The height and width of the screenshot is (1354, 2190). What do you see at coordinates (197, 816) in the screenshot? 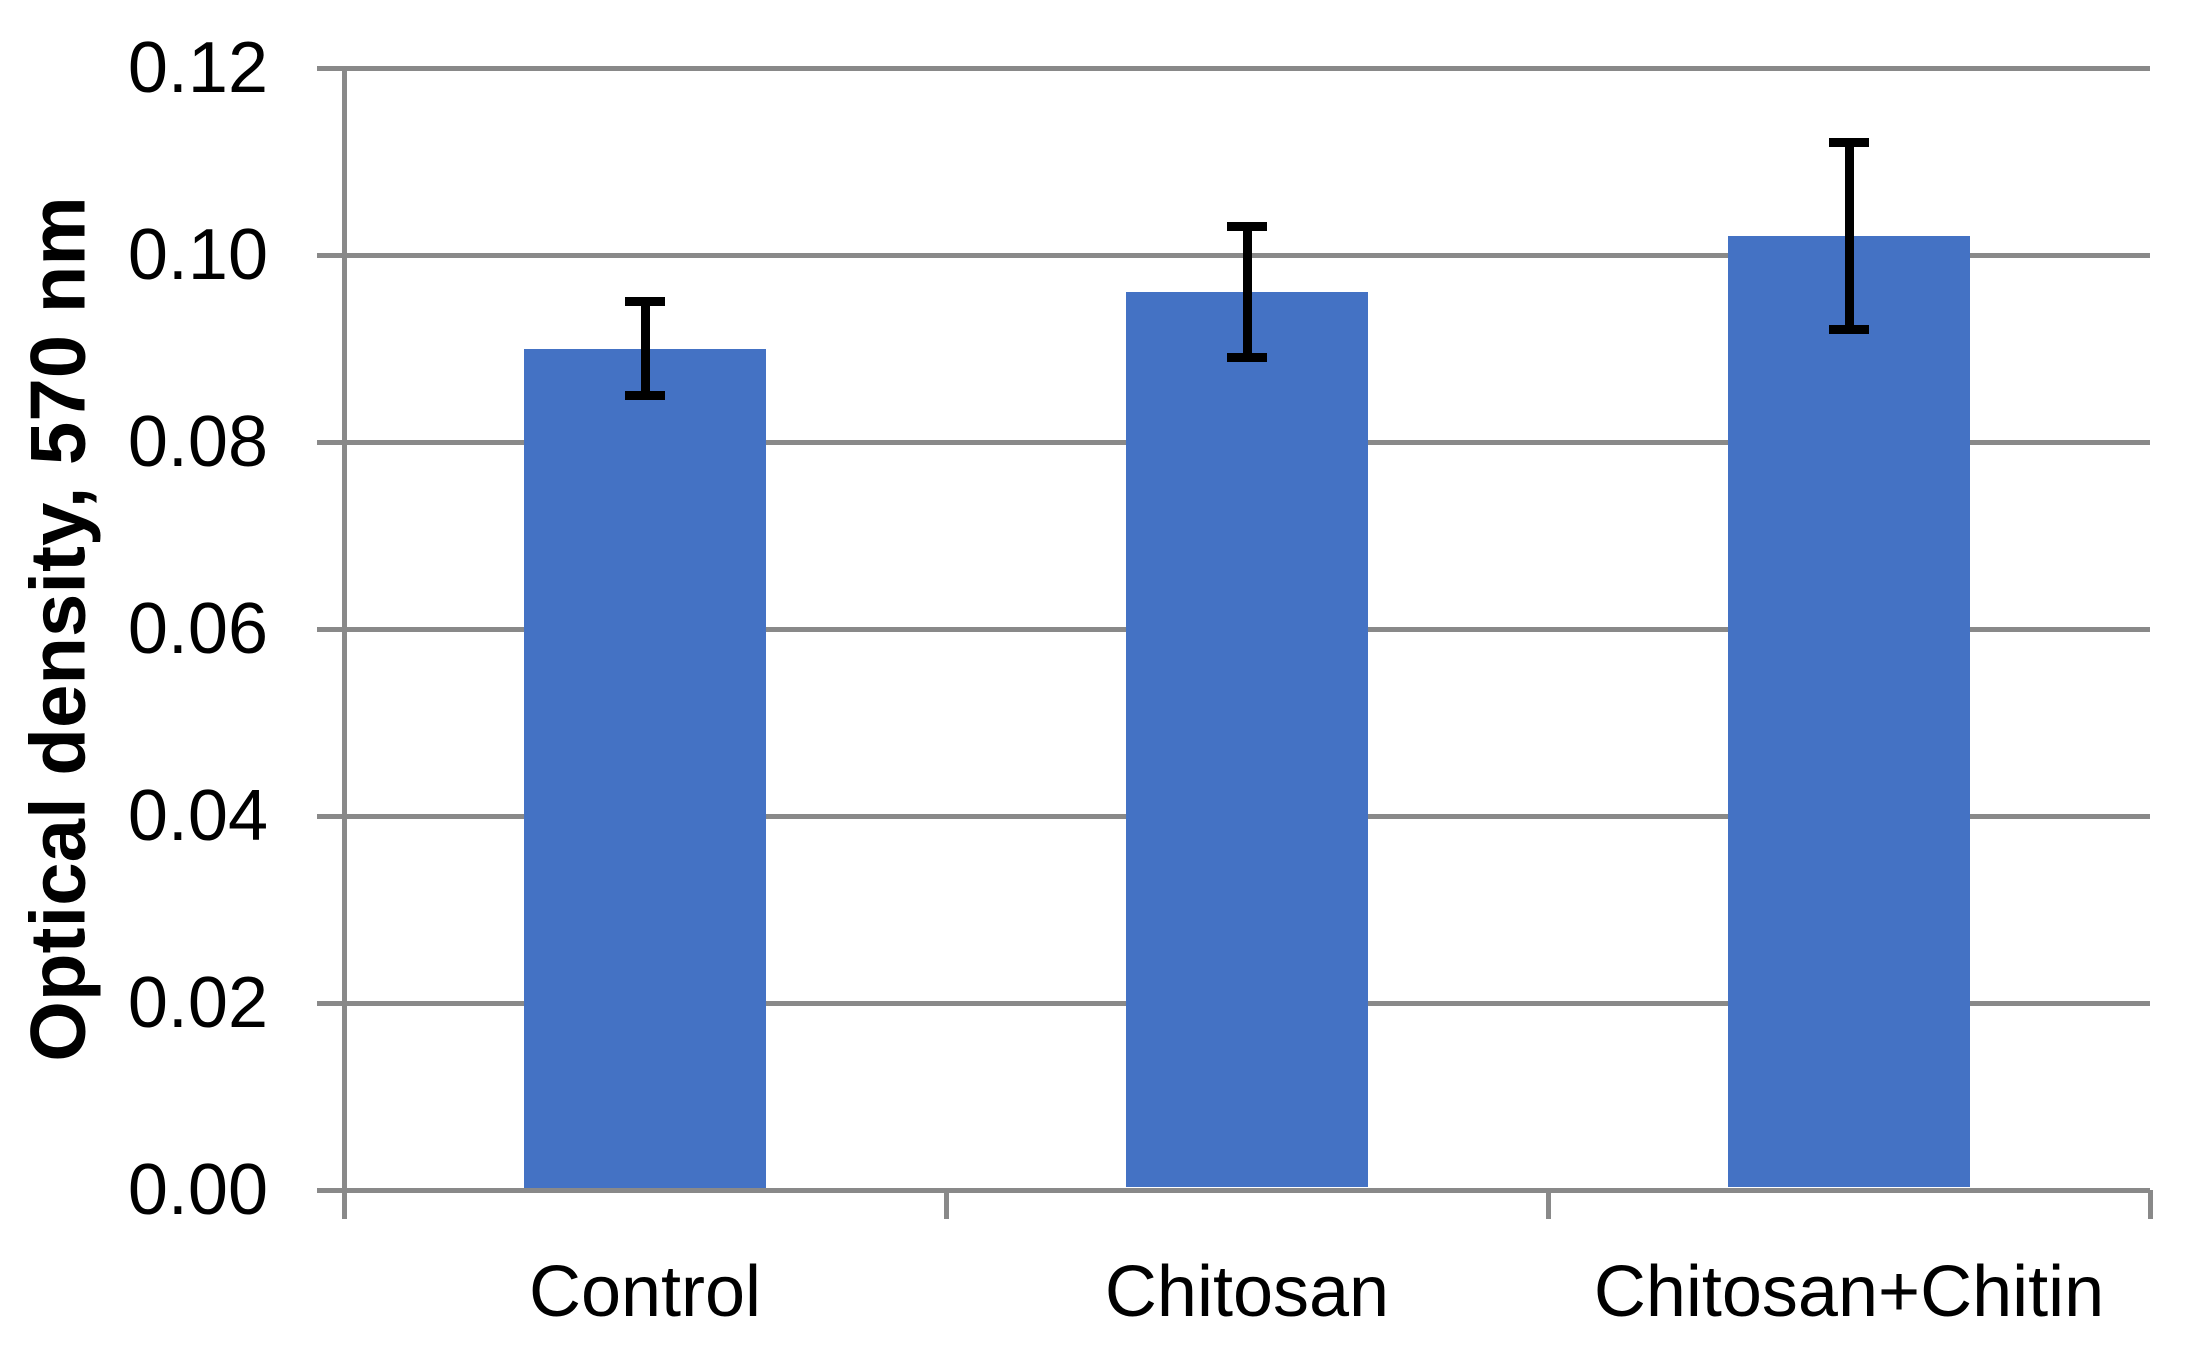
I see `y-tick-label: 0.04` at bounding box center [197, 816].